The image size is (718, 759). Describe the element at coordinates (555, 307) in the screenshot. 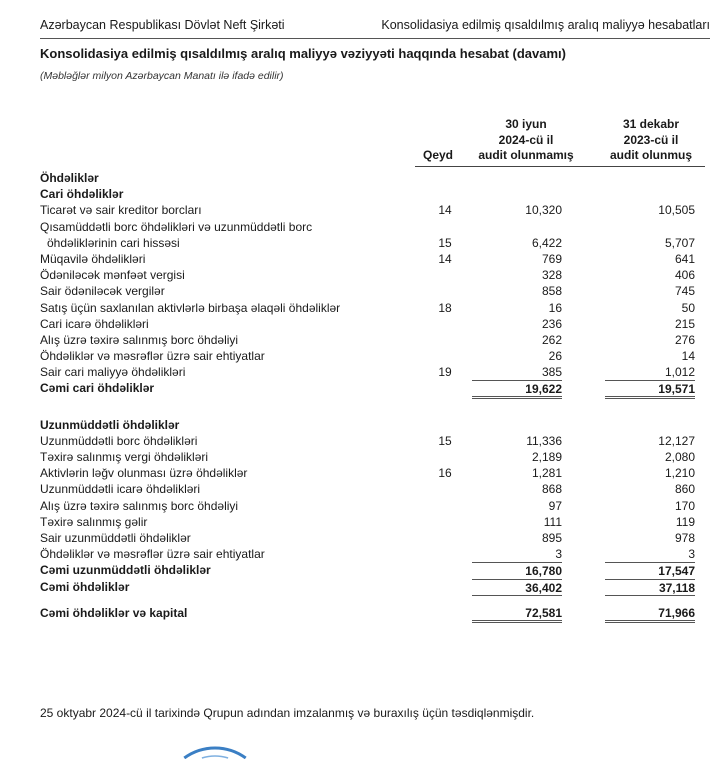

I see `value-2024: 16` at that location.